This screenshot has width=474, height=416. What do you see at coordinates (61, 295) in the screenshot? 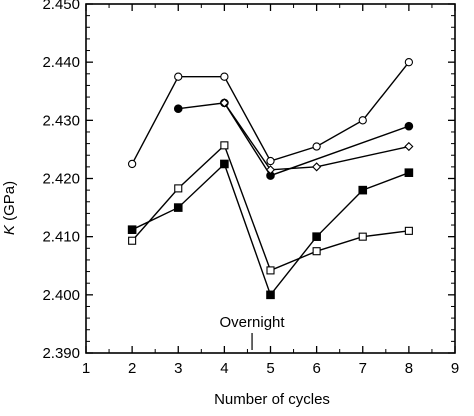
I see `y-tick-label: 2.400` at bounding box center [61, 295].